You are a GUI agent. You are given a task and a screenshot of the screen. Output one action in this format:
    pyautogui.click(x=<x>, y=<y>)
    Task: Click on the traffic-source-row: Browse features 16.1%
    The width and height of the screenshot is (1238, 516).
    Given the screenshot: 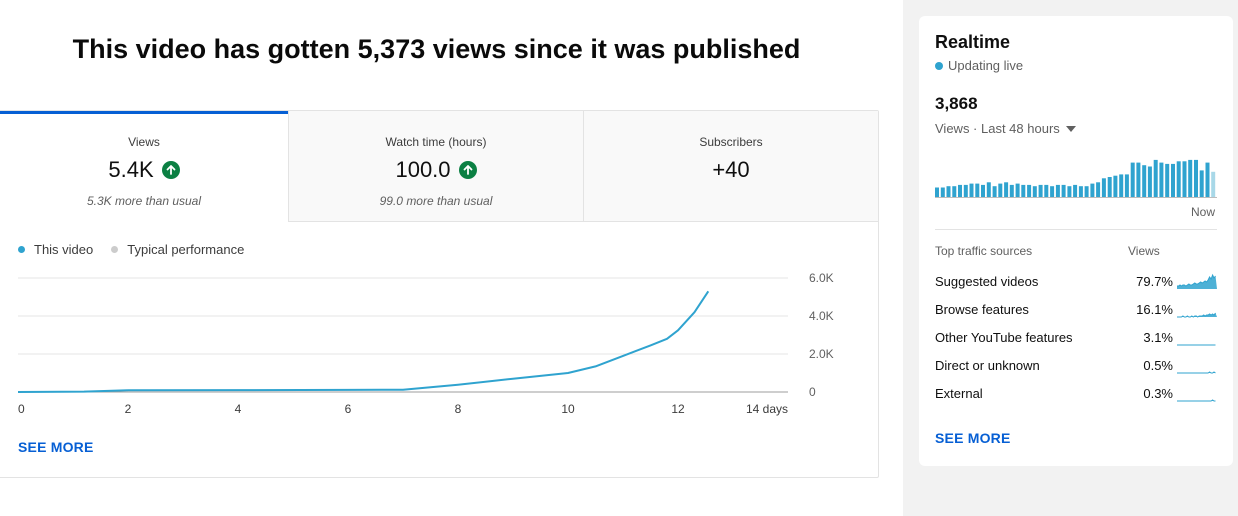 What is the action you would take?
    pyautogui.click(x=1076, y=310)
    